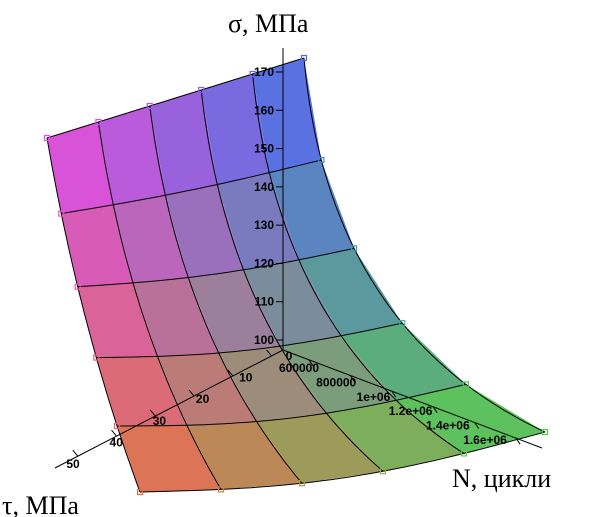 This screenshot has width=599, height=517. I want to click on tick-label: 160, so click(264, 110).